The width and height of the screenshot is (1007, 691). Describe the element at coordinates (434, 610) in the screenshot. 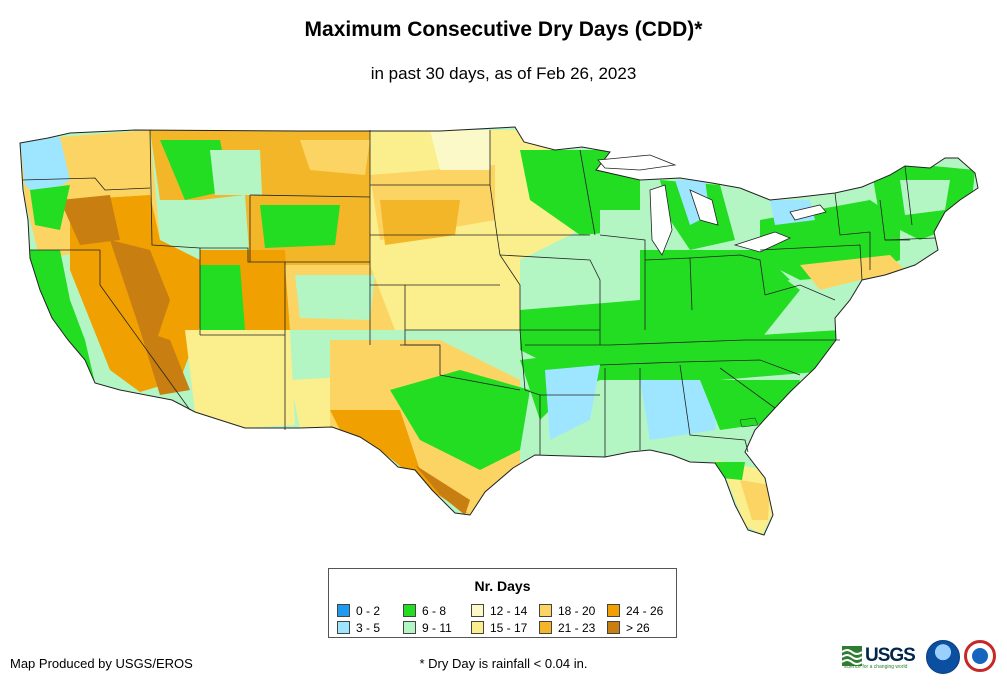

I see `legend-label: 6 - 8` at that location.